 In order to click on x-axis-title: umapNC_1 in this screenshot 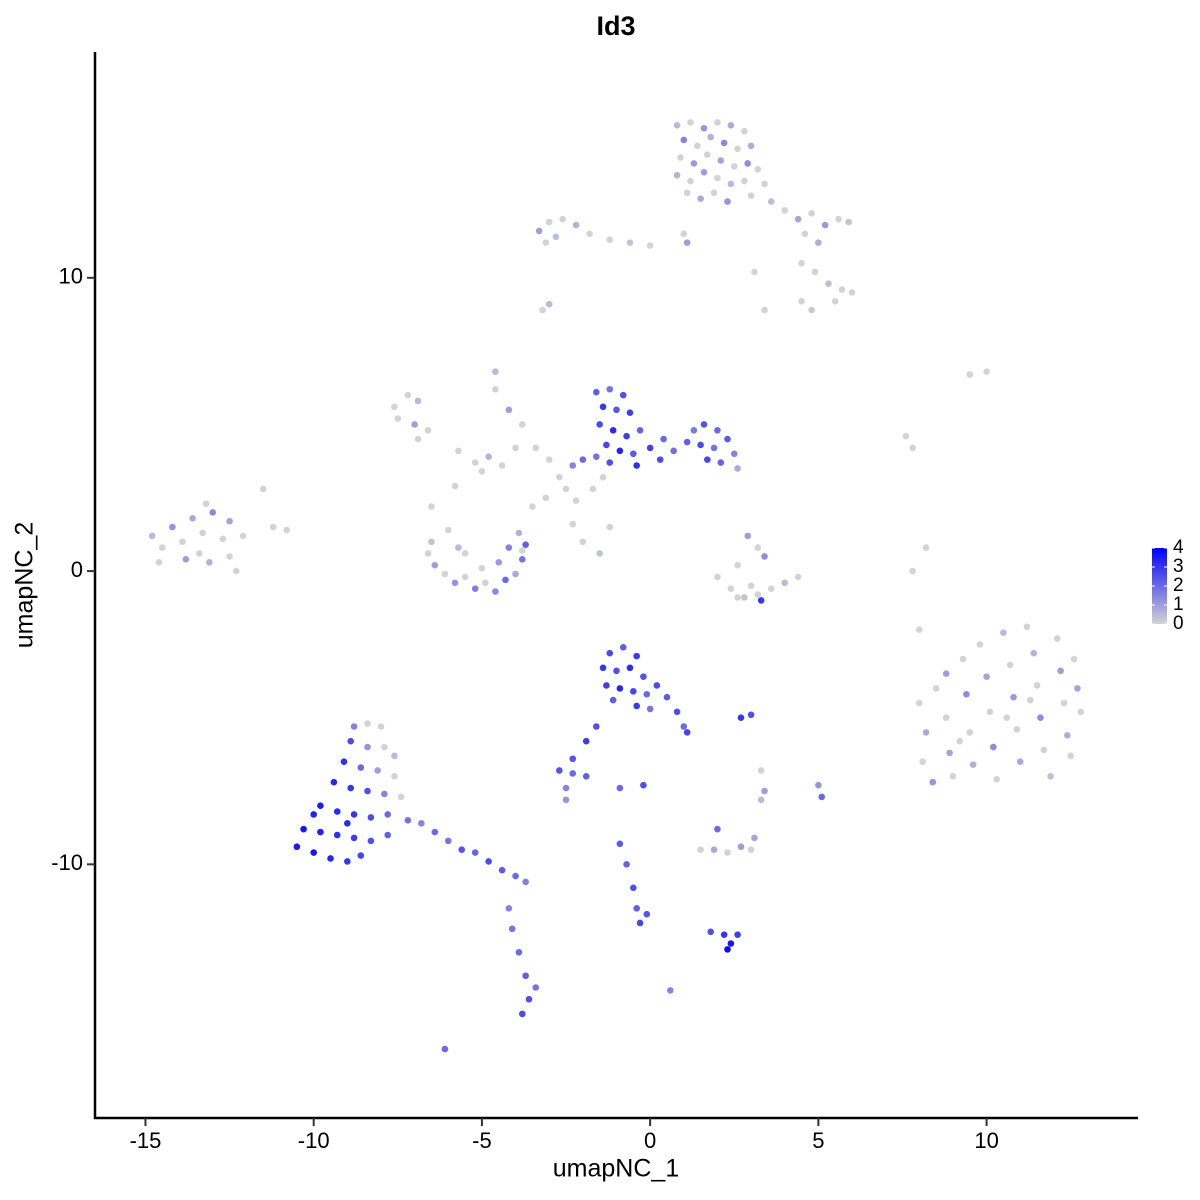, I will do `click(616, 1169)`.